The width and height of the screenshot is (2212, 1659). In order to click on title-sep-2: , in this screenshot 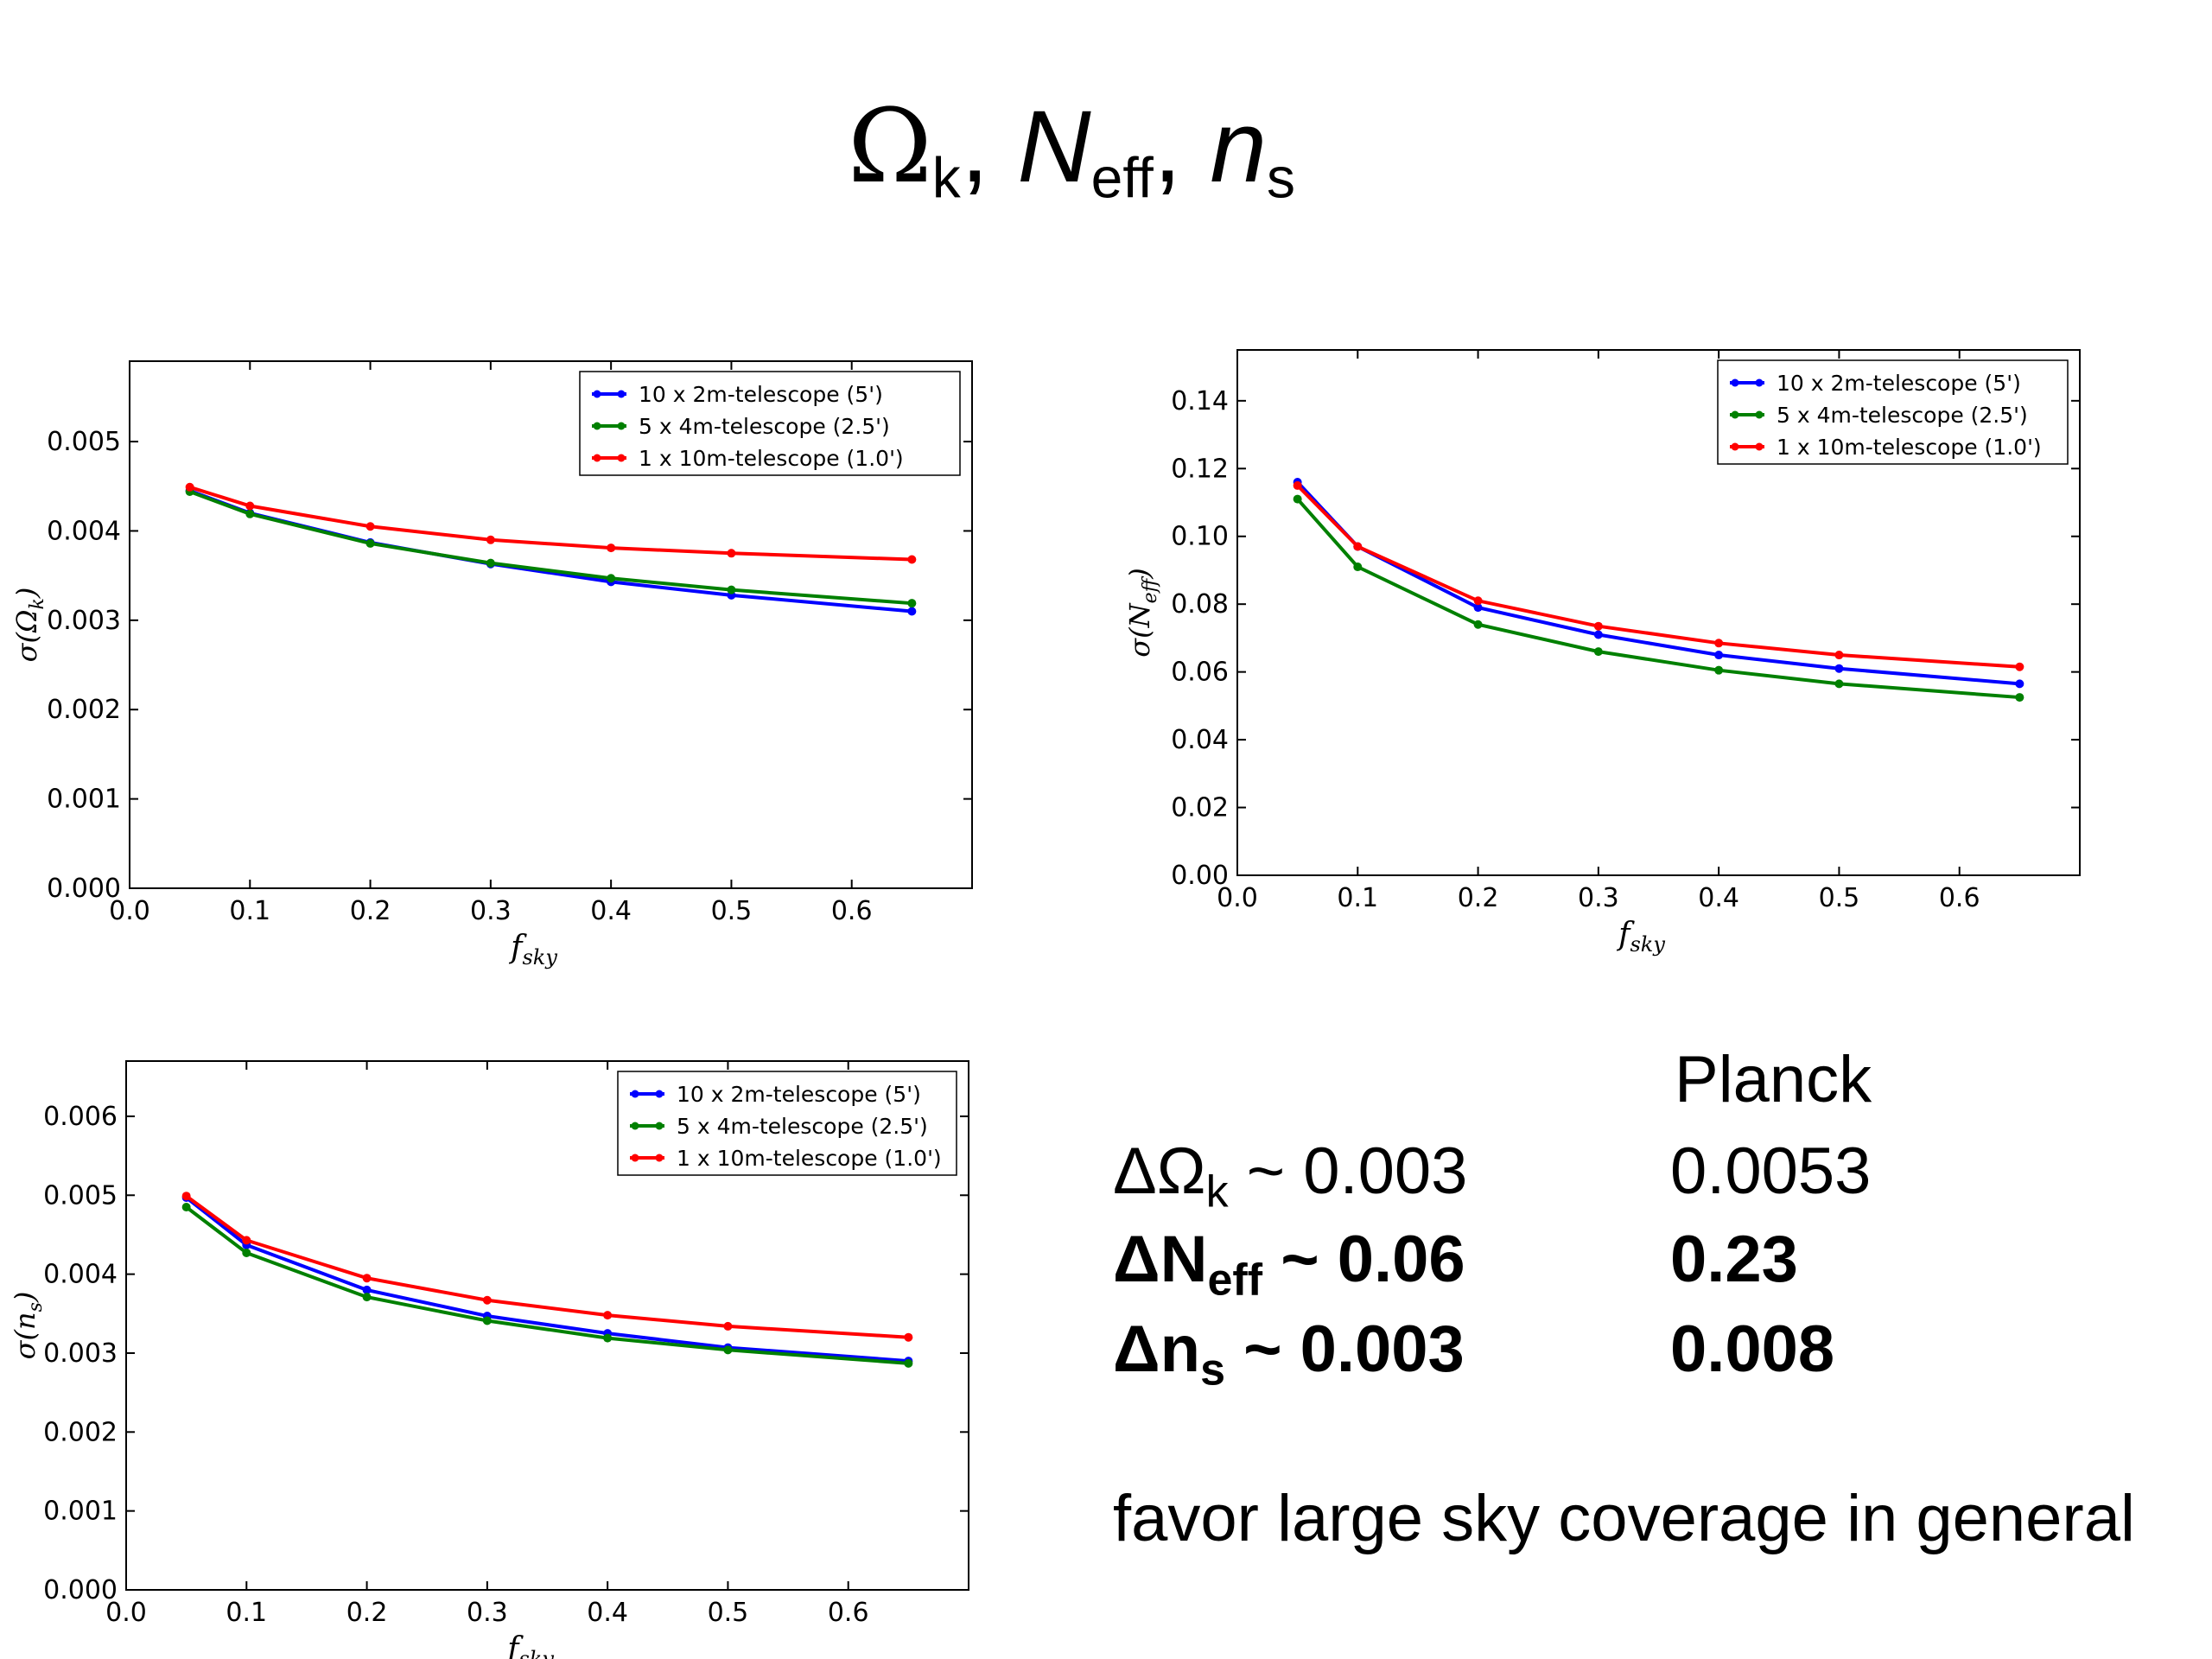, I will do `click(1167, 147)`.